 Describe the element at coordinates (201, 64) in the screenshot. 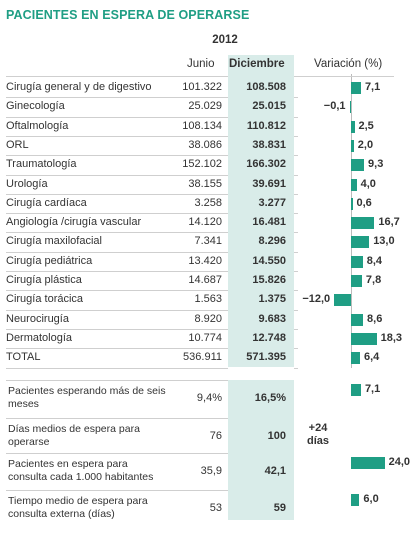

I see `header-junio: Junio` at that location.